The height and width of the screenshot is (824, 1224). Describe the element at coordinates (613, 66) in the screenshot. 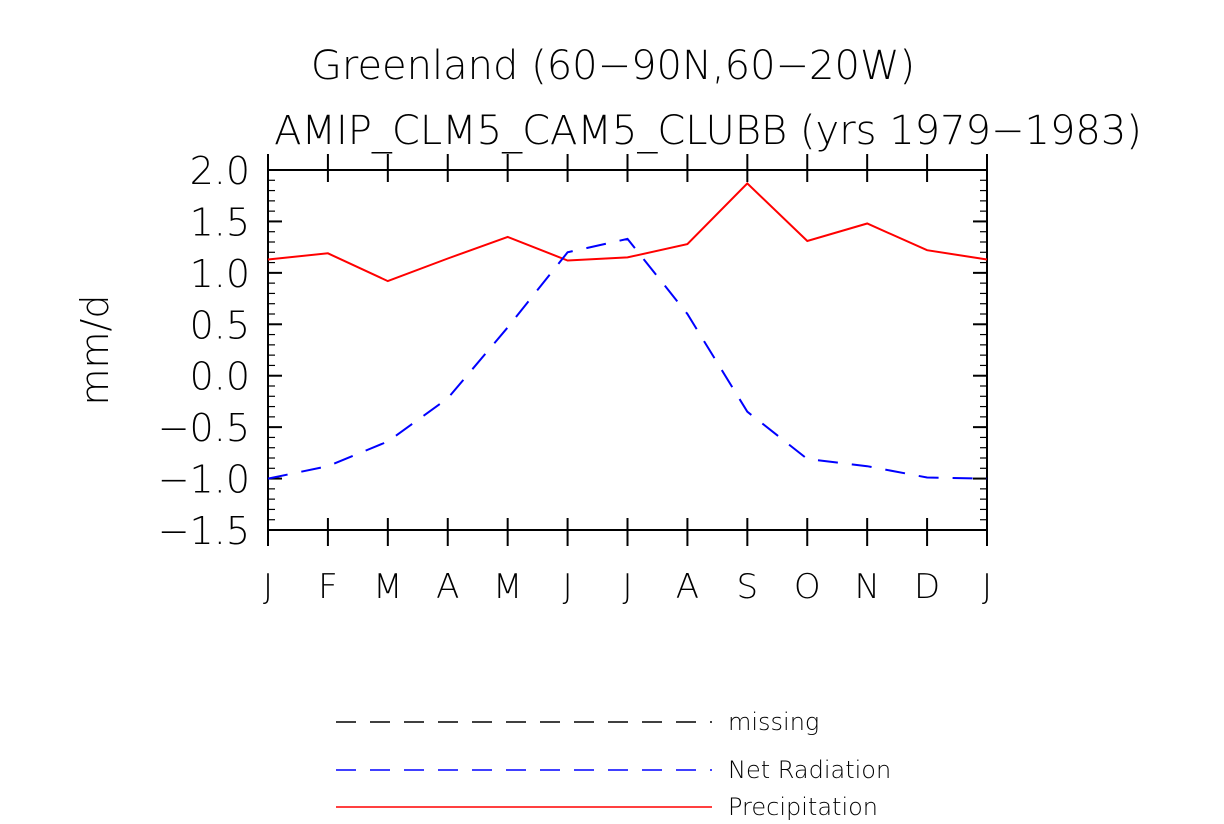

I see `chart-title: Greenland (60−90N,60−20W)` at that location.